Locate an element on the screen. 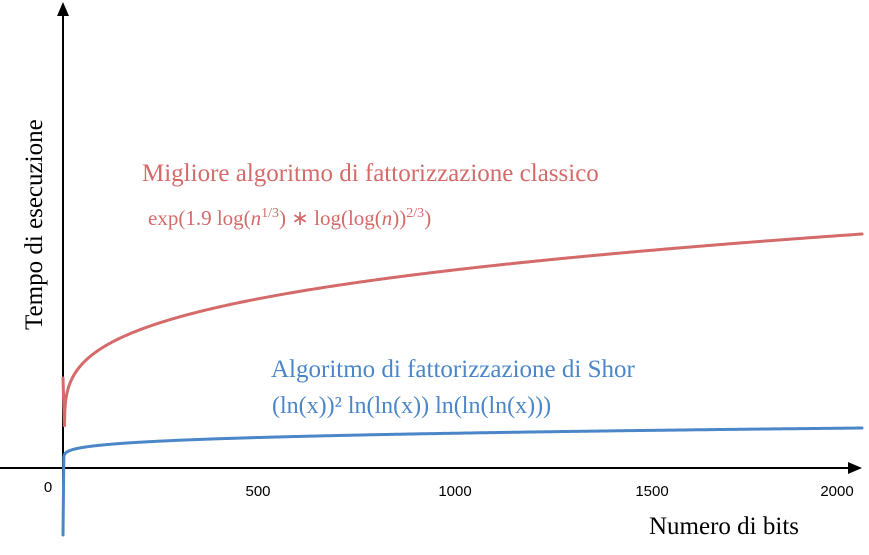 This screenshot has height=555, width=869. x-tick-label: 1000 is located at coordinates (454, 491).